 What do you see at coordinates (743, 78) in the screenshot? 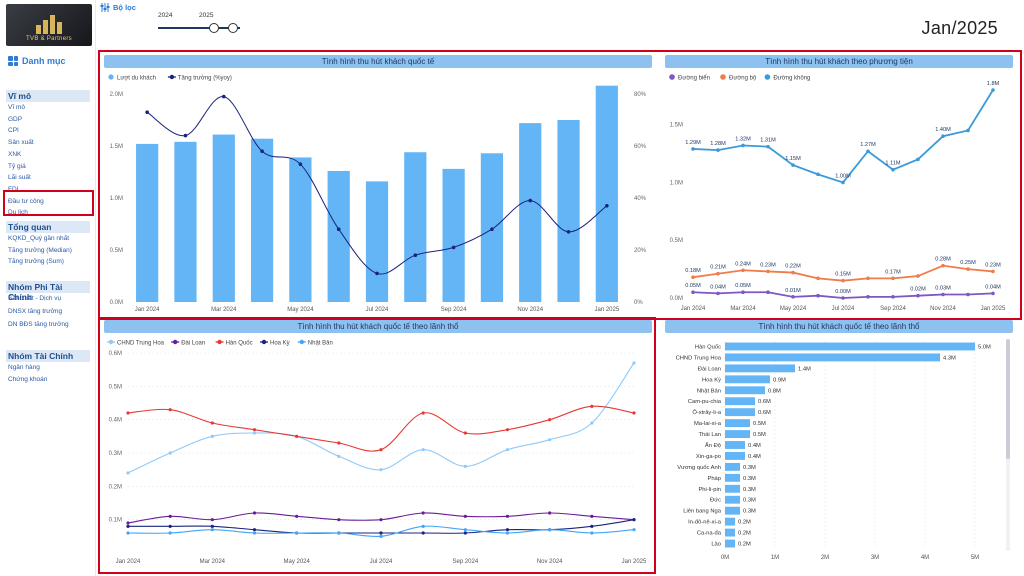
I see `legend-label: Đường bộ` at bounding box center [743, 78].